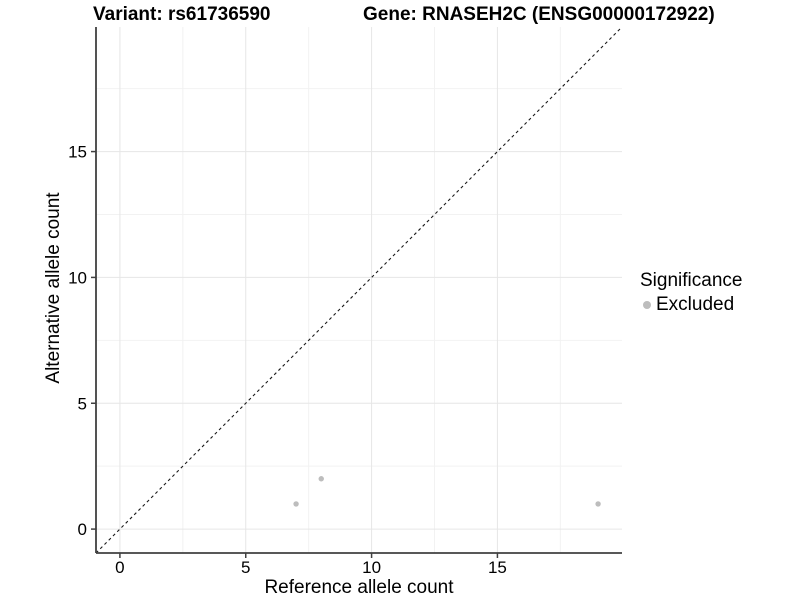 This screenshot has height=600, width=800. I want to click on x-axis-title: Reference allele count, so click(359, 587).